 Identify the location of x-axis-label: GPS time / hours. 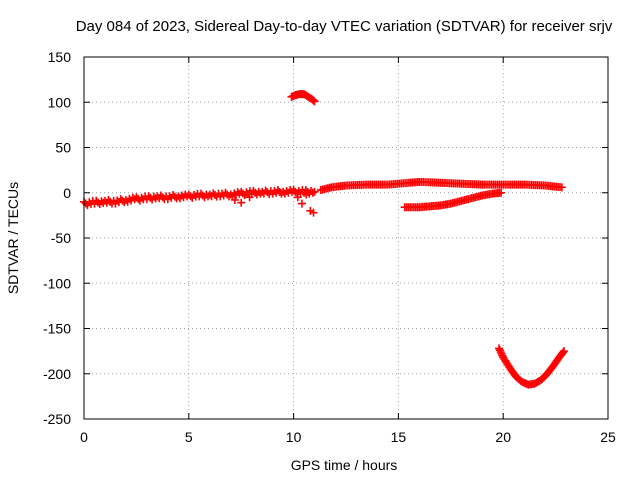
(344, 465).